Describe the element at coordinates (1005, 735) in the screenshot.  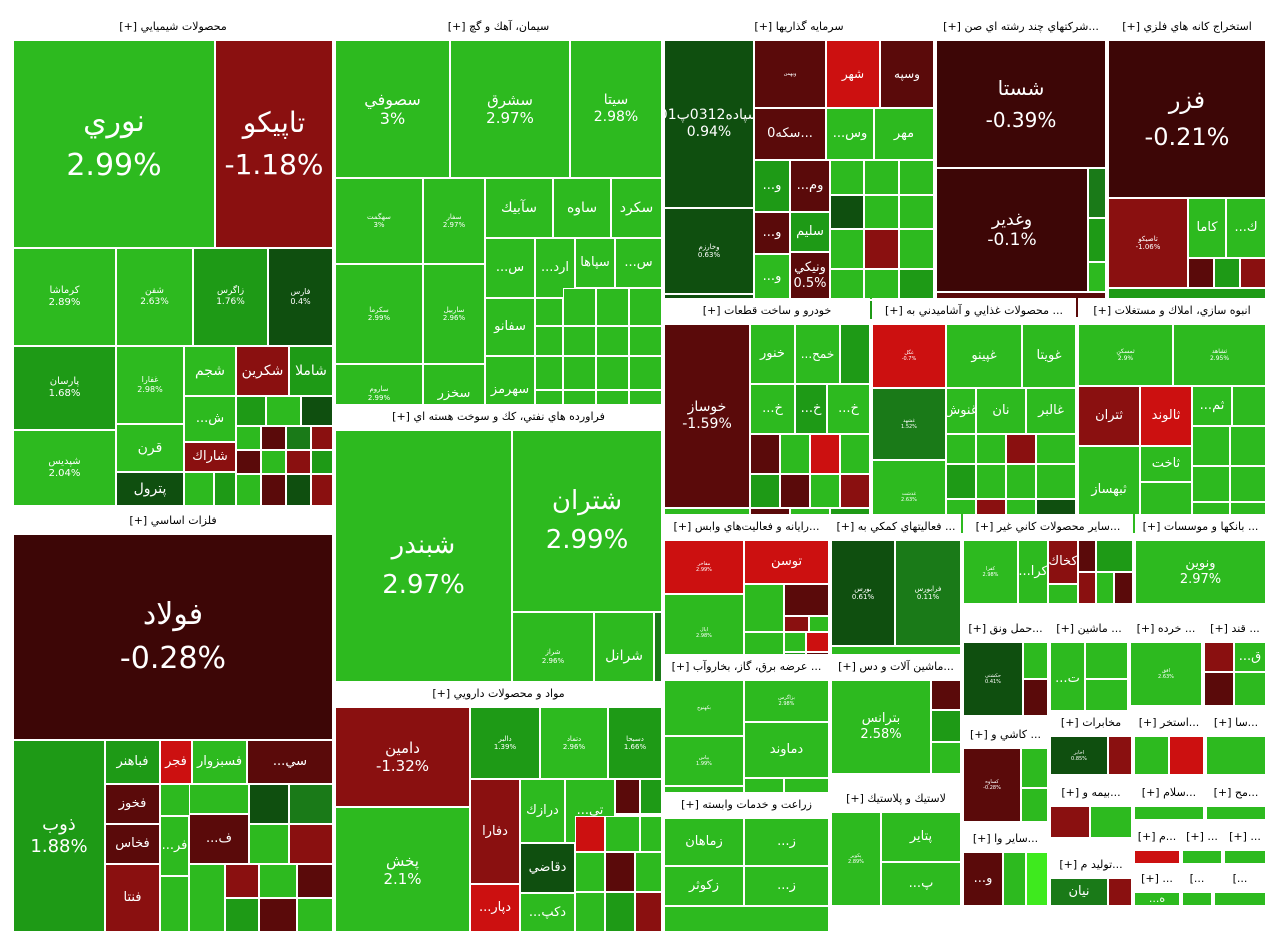
I see `sector-title: ... كاشي و [+]` at that location.